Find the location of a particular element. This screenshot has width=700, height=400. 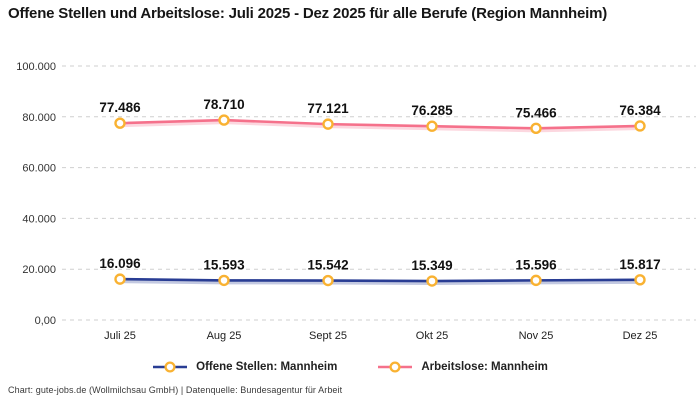

y-tick-label: 20.000 is located at coordinates (39, 270).